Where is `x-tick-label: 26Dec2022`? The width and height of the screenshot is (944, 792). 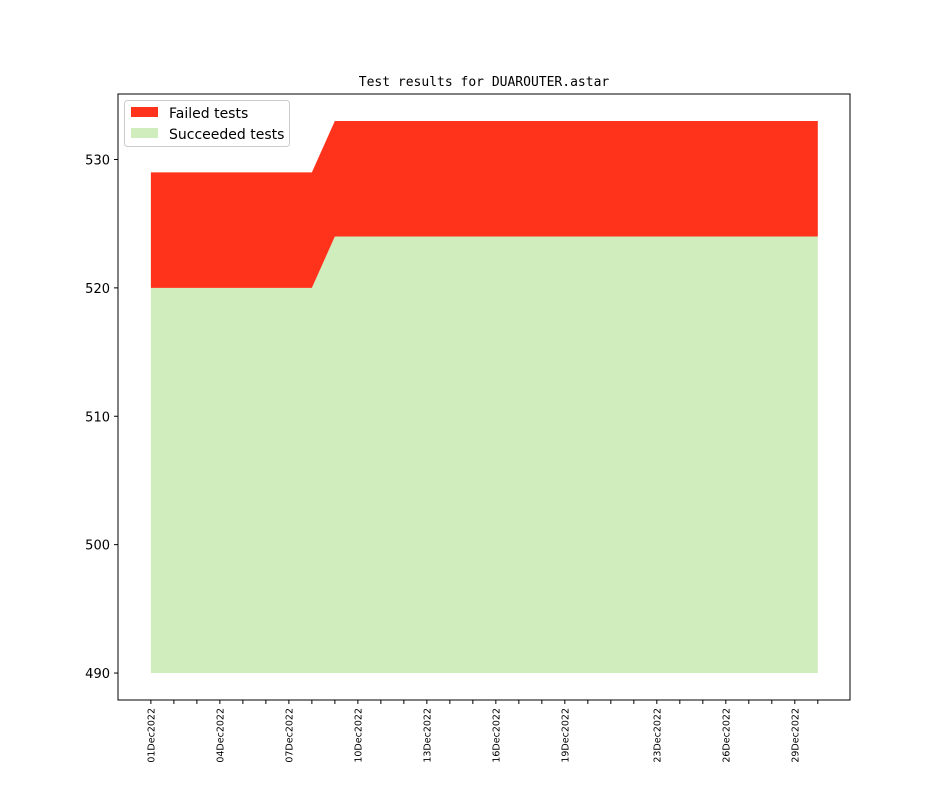 x-tick-label: 26Dec2022 is located at coordinates (726, 735).